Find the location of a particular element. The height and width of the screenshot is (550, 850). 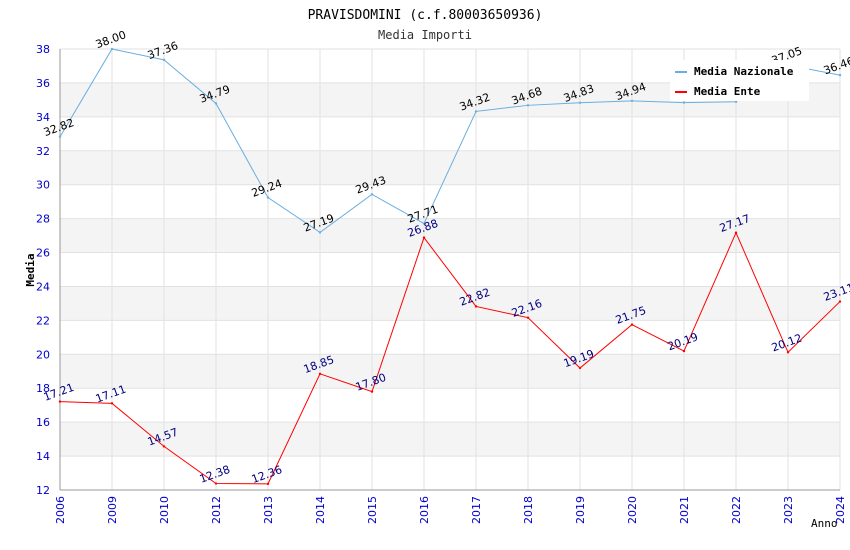

y-tick-label: 32 is located at coordinates (43, 151).